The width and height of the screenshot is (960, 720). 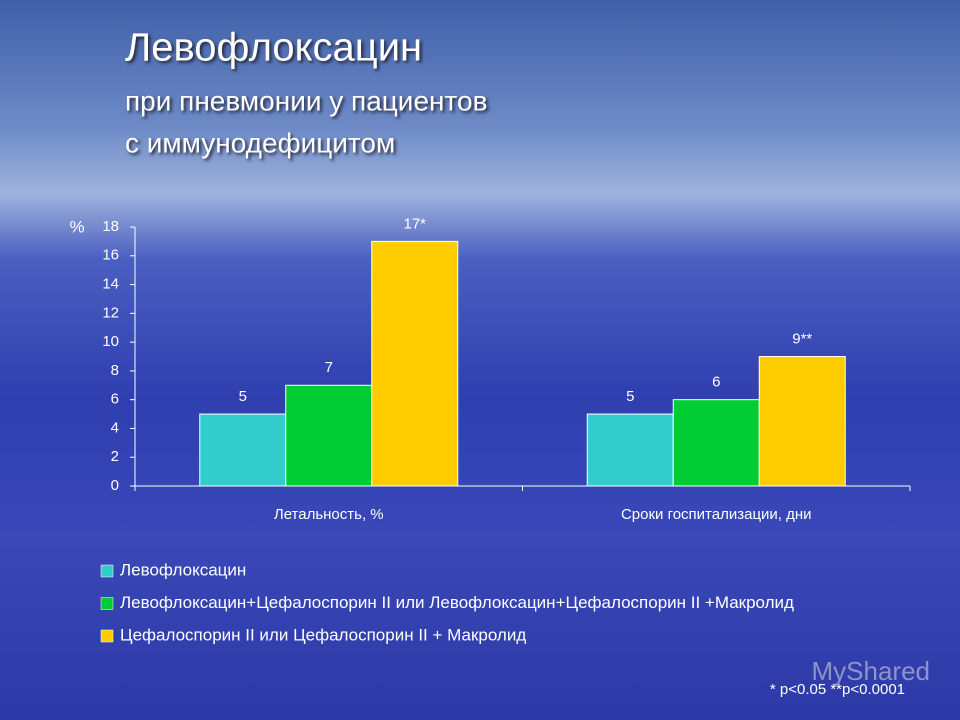 What do you see at coordinates (110, 341) in the screenshot?
I see `y-tick-label: 10` at bounding box center [110, 341].